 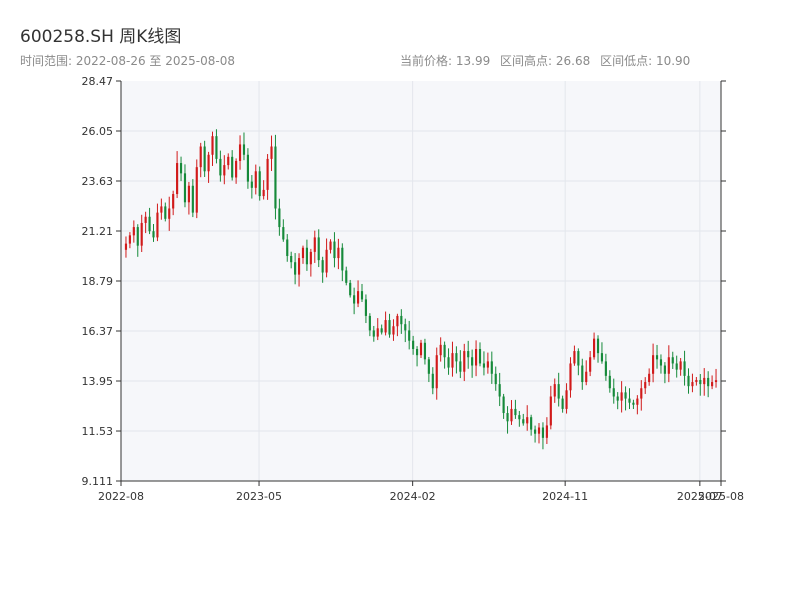 What do you see at coordinates (98, 431) in the screenshot?
I see `y-tick-label: 11.53` at bounding box center [98, 431].